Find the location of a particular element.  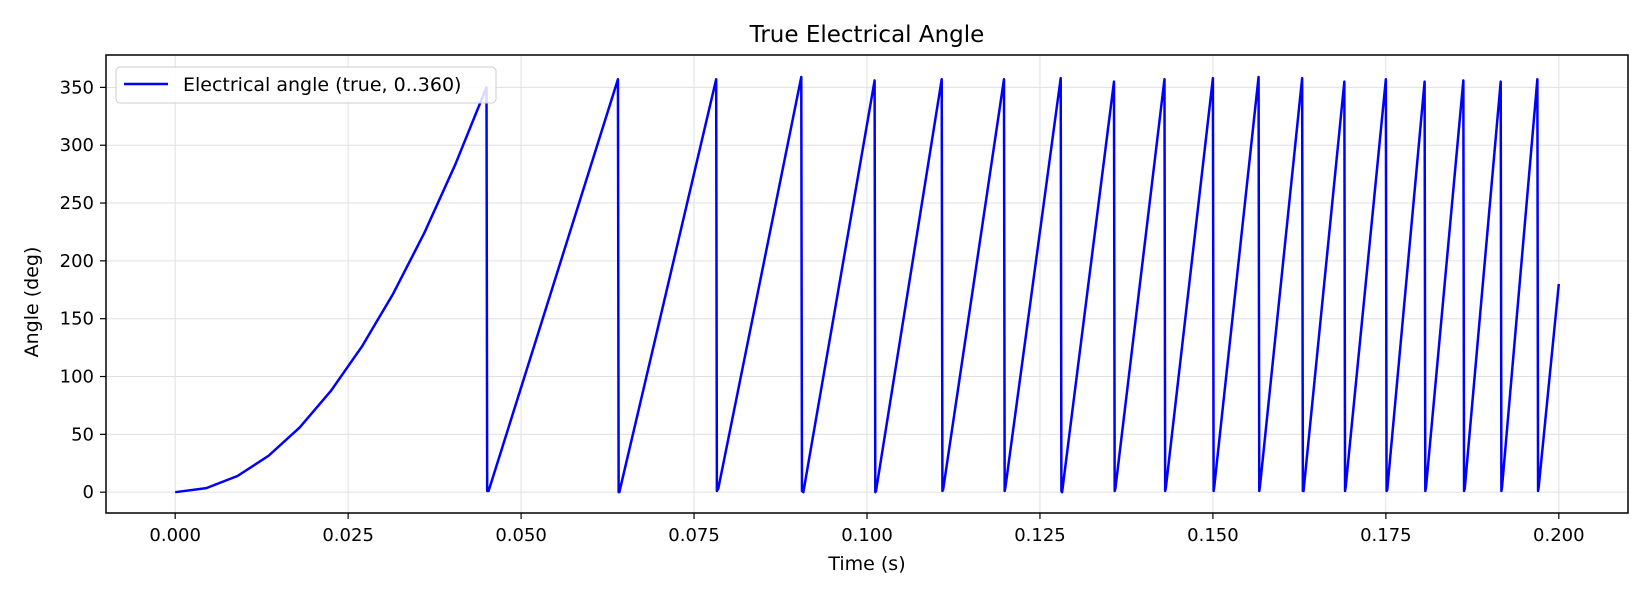

x-tick-label: 0.000 is located at coordinates (175, 535).